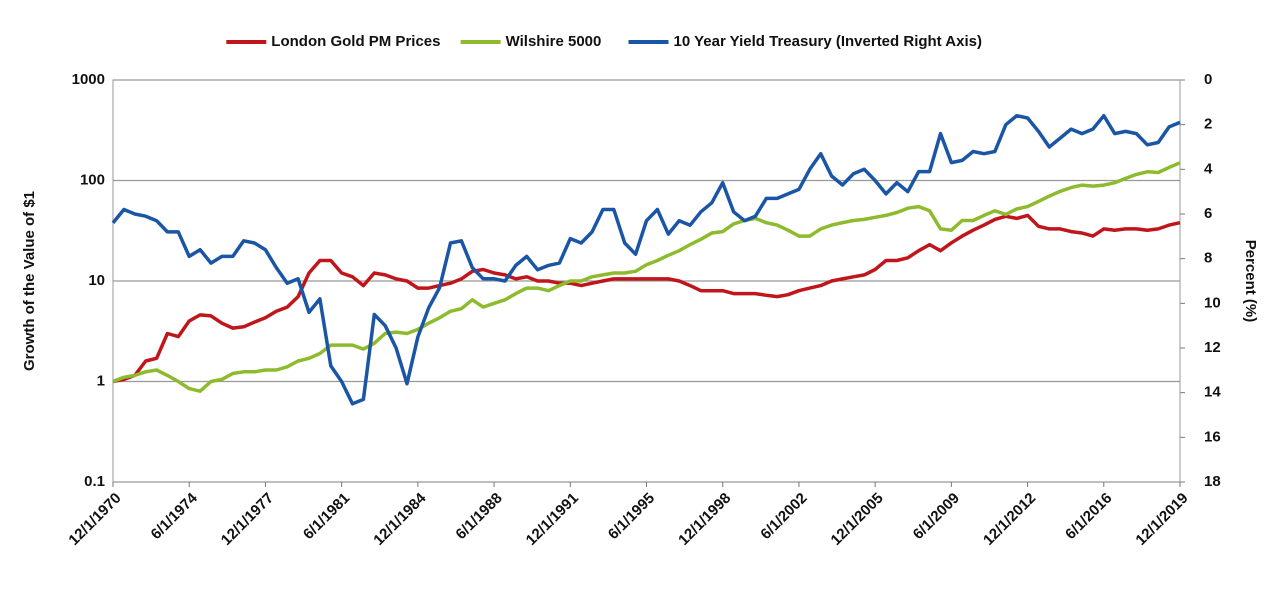 The image size is (1280, 605). I want to click on x-tick-label: 6/1/2009, so click(936, 516).